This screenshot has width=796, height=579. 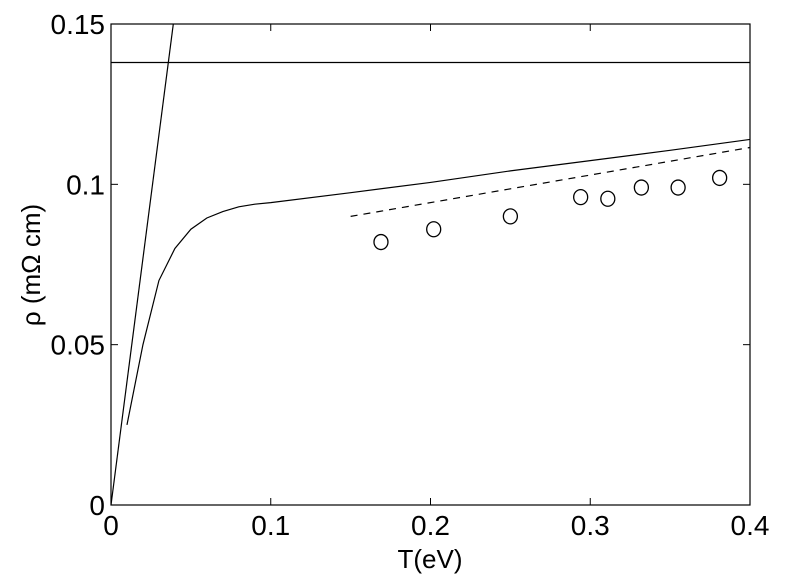 I want to click on y-tick-label: 0, so click(x=97, y=505).